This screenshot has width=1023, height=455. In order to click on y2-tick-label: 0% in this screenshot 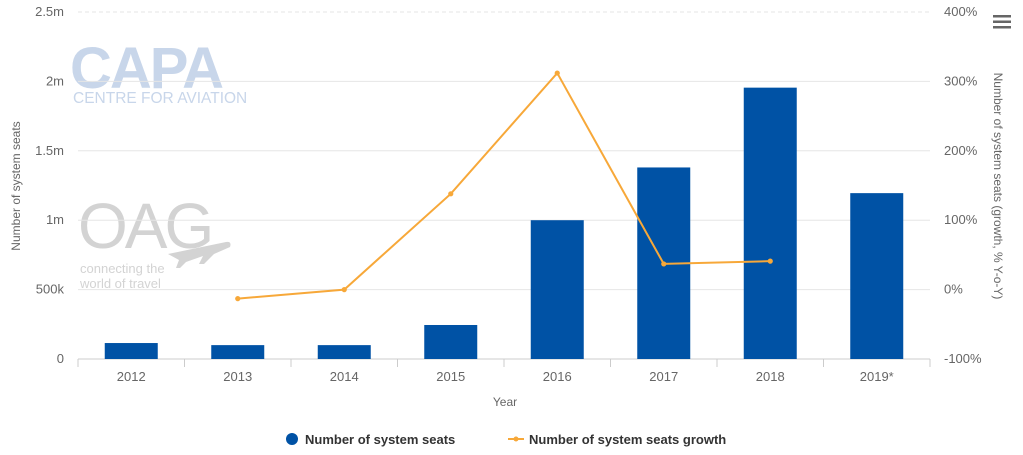, I will do `click(953, 289)`.